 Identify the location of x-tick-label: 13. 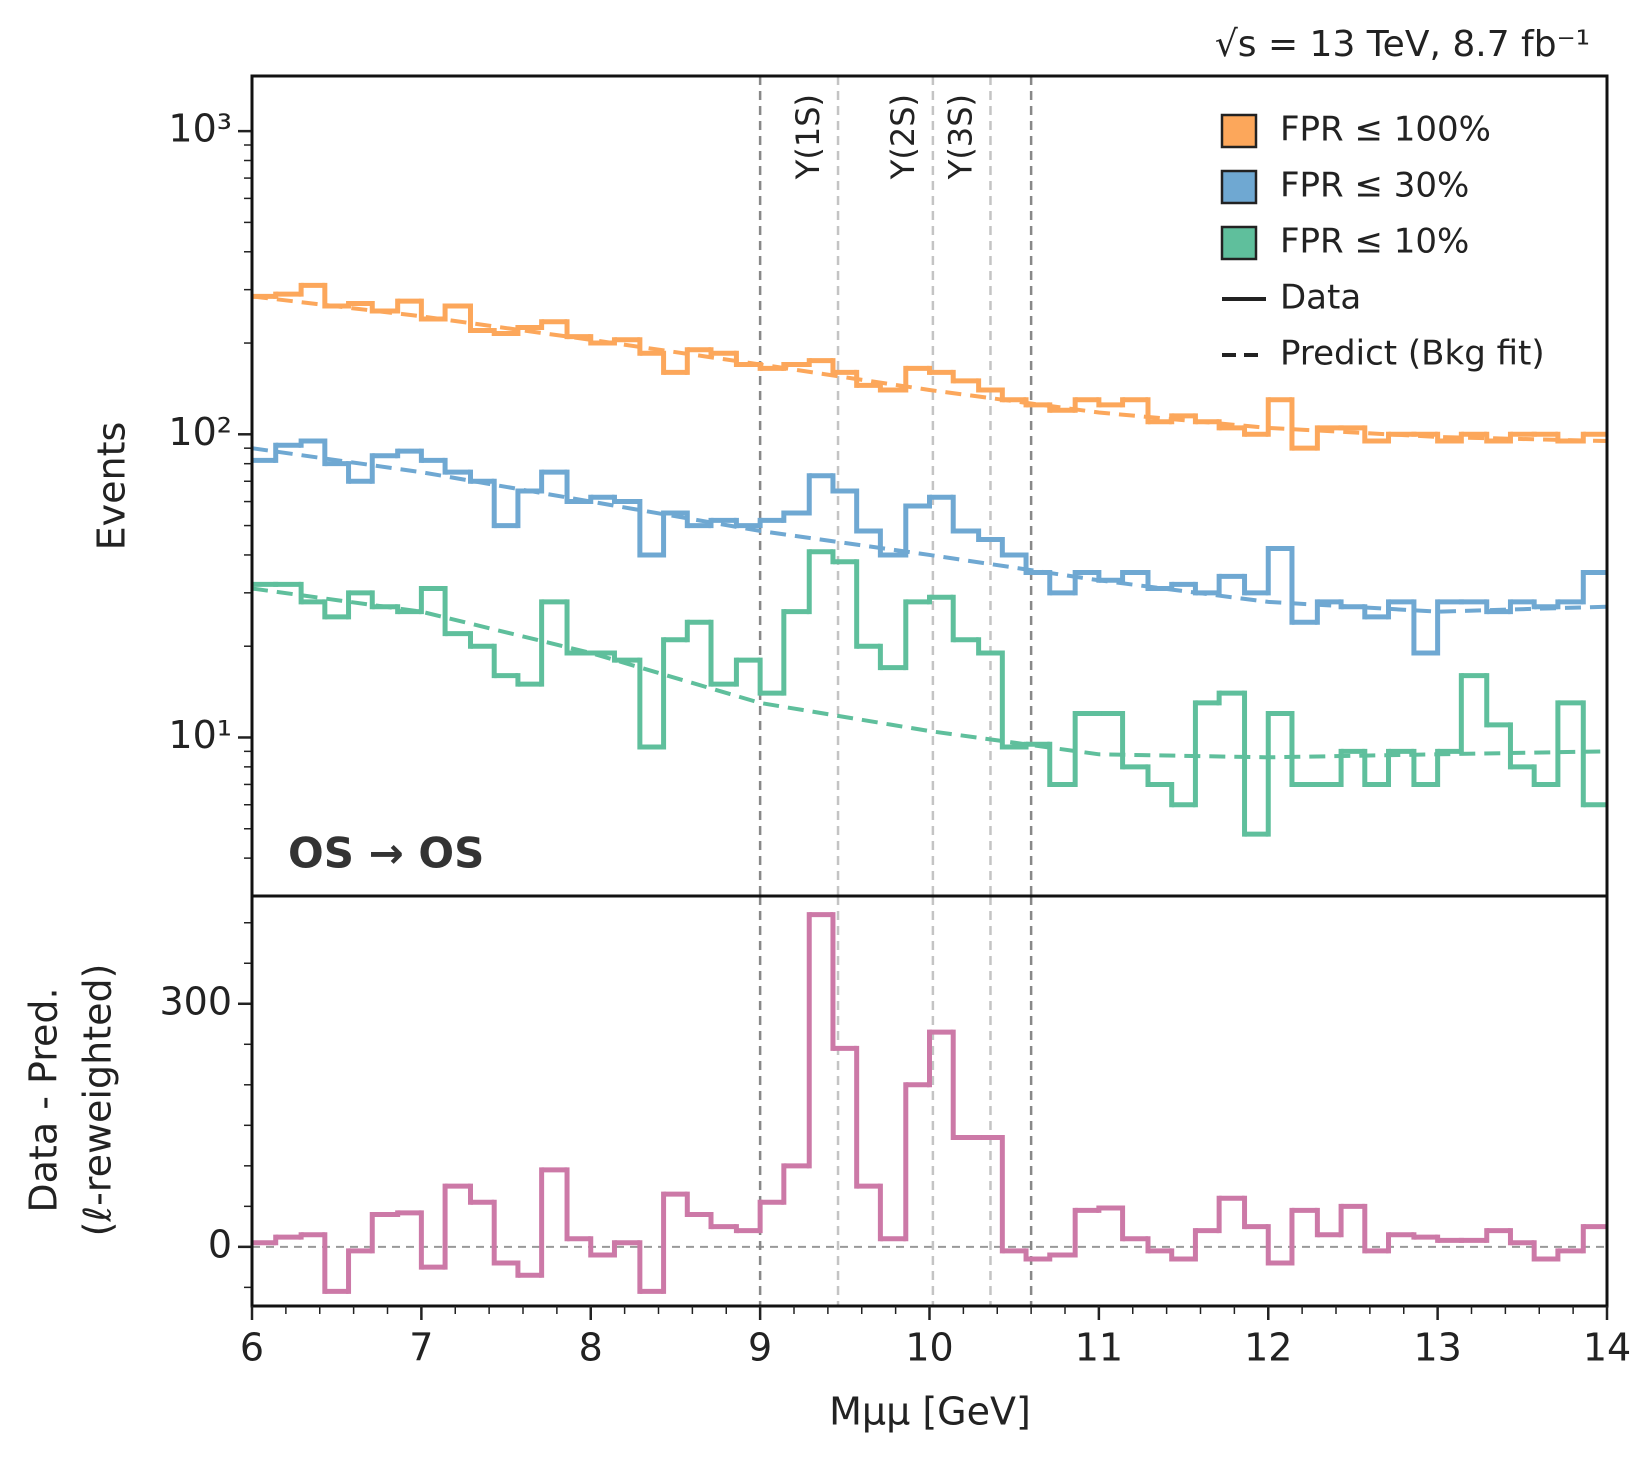
(1437, 1348).